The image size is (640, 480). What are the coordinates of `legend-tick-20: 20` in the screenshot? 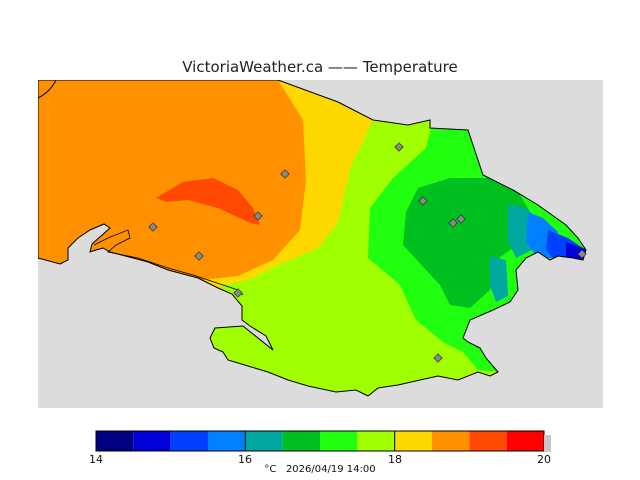 It's located at (544, 459).